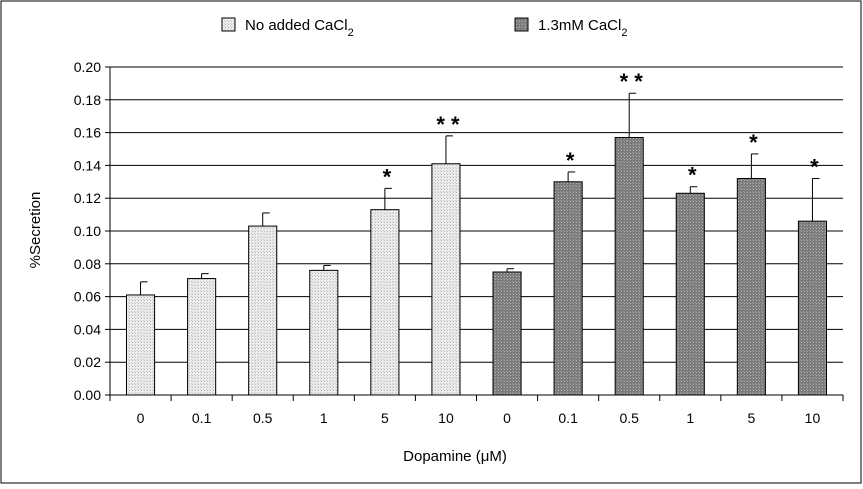 The height and width of the screenshot is (489, 863). What do you see at coordinates (87, 231) in the screenshot?
I see `y-tick-label: 0.10` at bounding box center [87, 231].